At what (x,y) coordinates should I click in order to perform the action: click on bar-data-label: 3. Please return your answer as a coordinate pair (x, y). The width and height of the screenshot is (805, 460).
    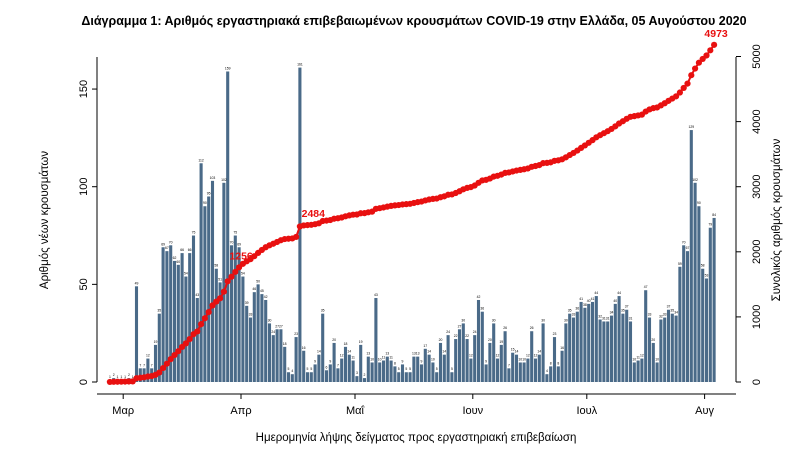
    Looking at the image, I should click on (357, 373).